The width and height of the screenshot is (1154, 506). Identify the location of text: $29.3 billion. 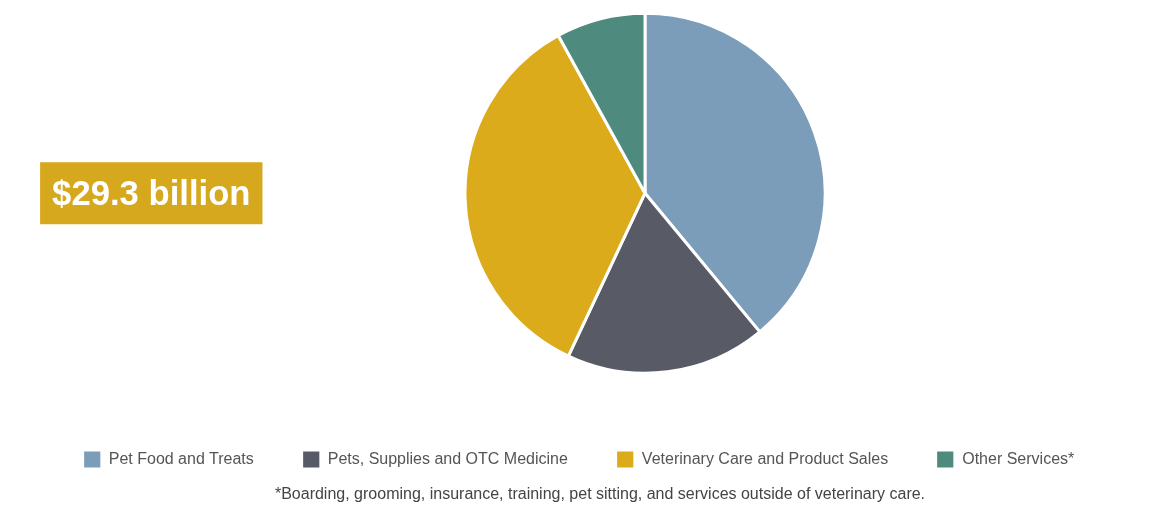
(151, 193).